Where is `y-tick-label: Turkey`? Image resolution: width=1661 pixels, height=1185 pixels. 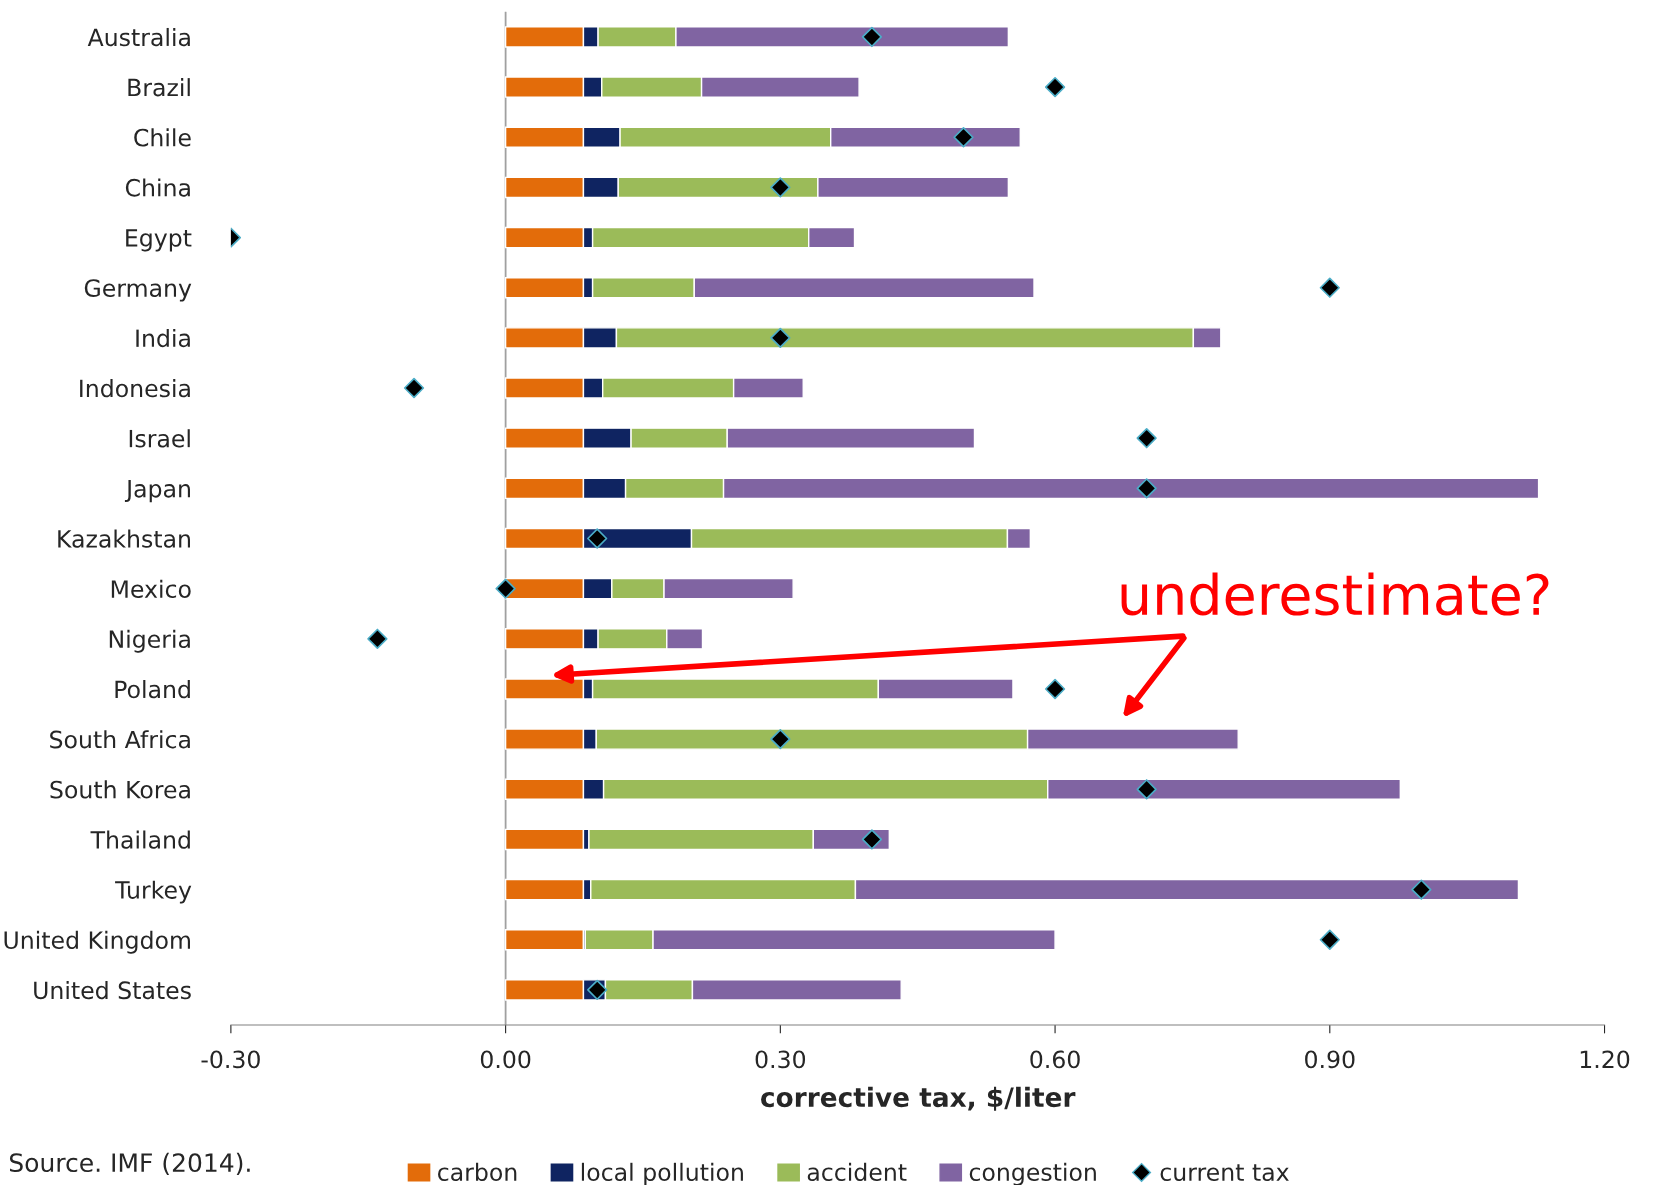 y-tick-label: Turkey is located at coordinates (153, 892).